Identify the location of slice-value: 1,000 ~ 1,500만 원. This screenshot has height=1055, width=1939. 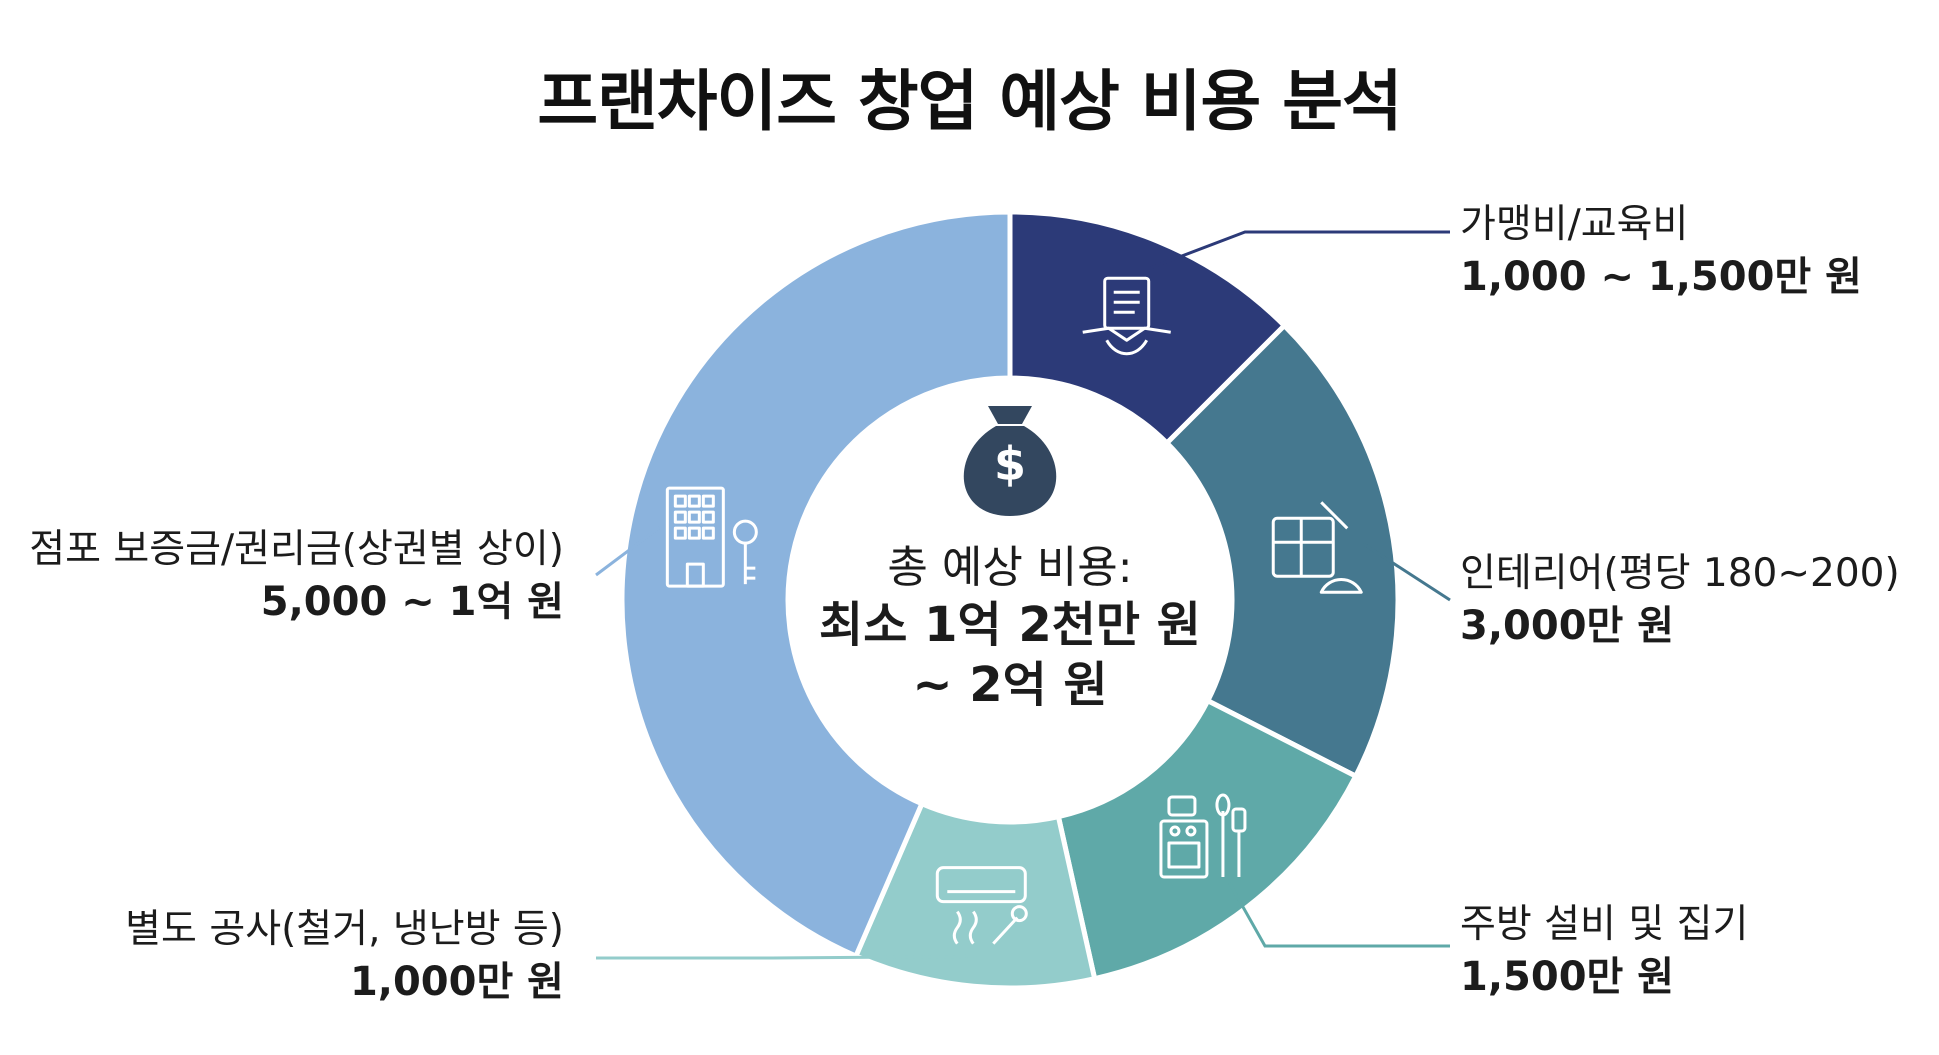
(1661, 276).